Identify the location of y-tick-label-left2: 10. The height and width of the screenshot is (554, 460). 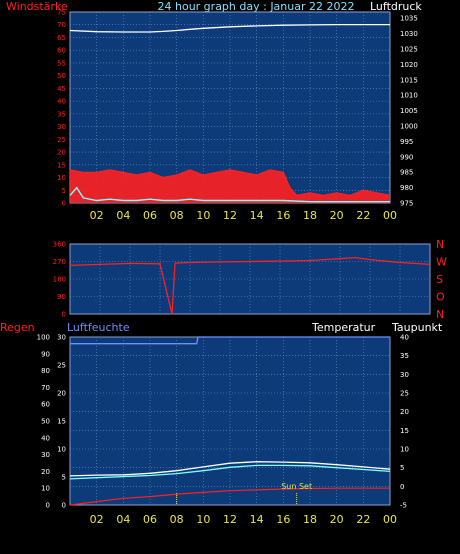
(61, 450).